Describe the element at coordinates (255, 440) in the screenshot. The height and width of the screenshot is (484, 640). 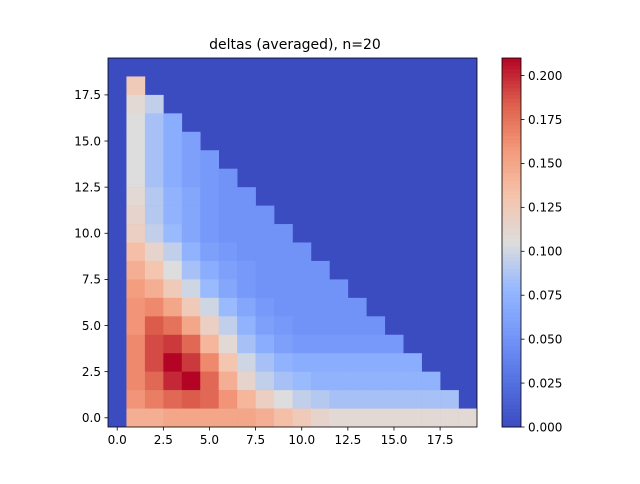
I see `x-tick-label: 7.5` at that location.